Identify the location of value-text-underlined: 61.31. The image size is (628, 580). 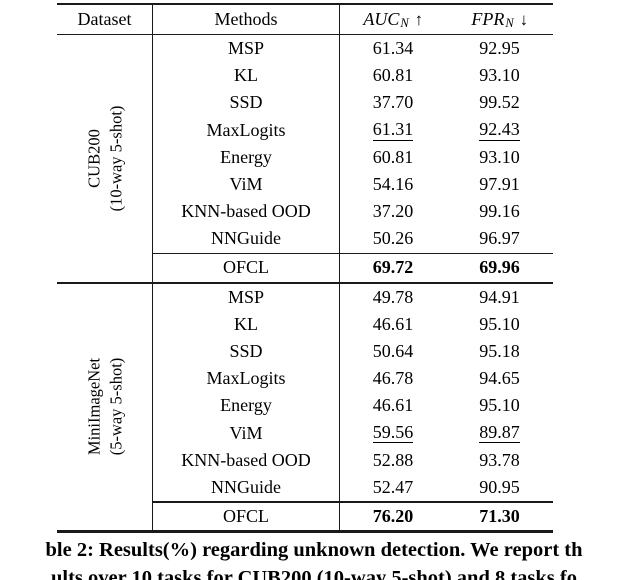
(393, 129).